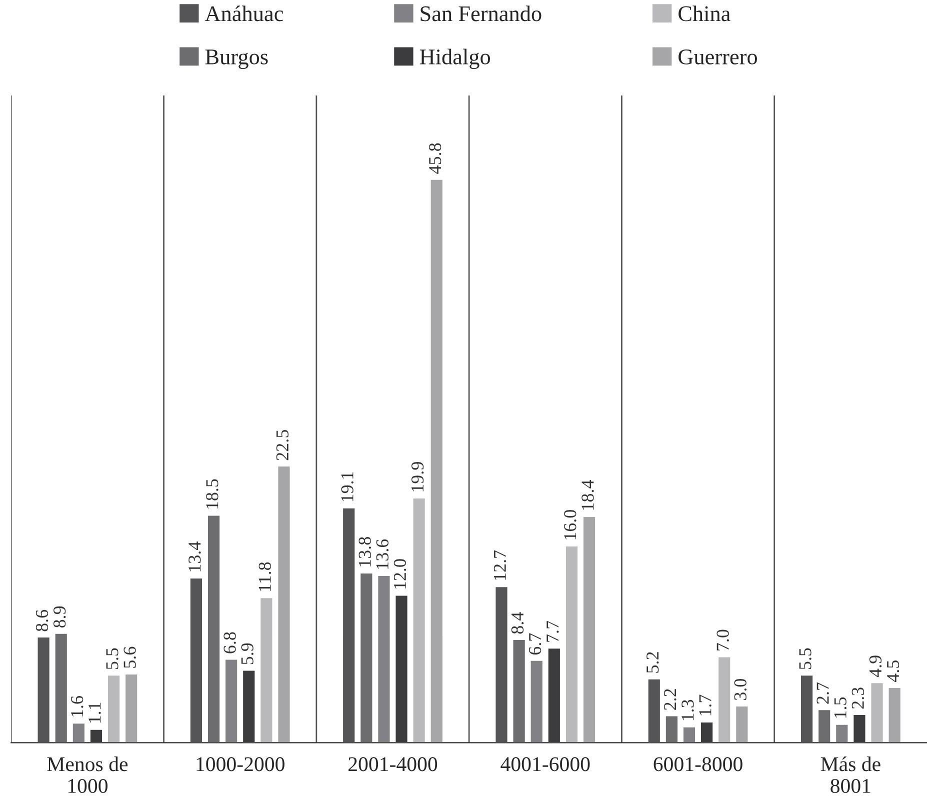 This screenshot has width=927, height=809. I want to click on data-label: 8.9, so click(59, 617).